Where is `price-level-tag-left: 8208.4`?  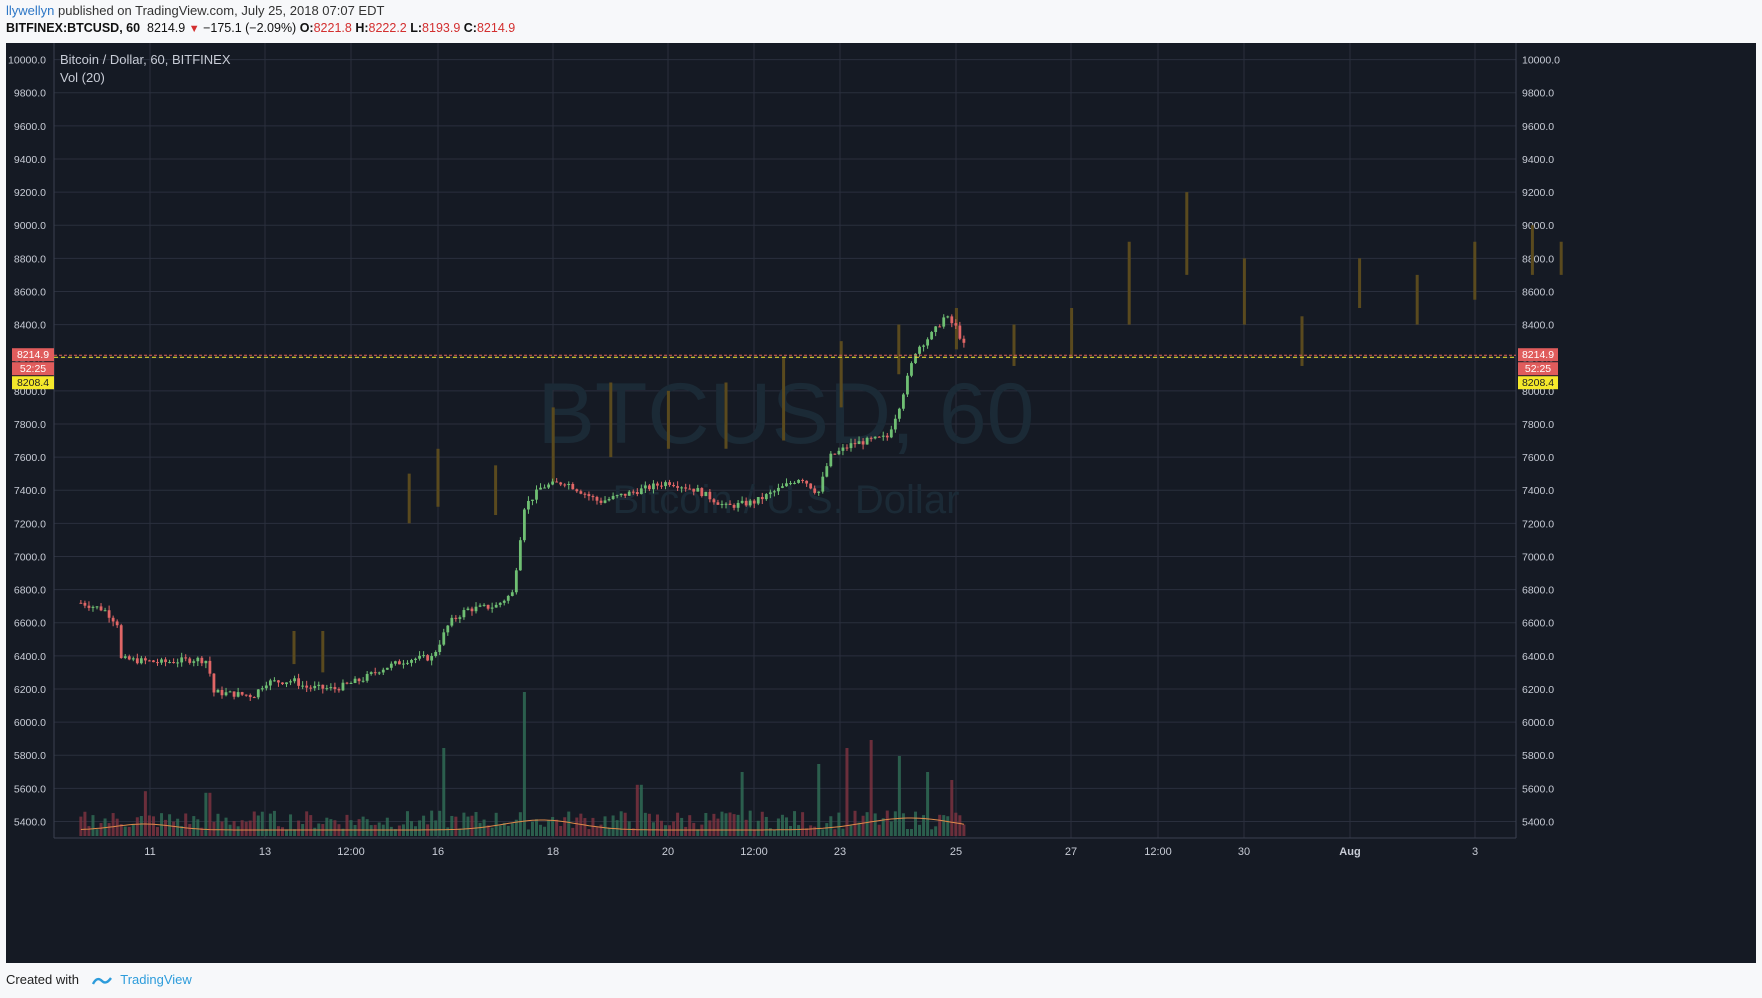 price-level-tag-left: 8208.4 is located at coordinates (33, 383).